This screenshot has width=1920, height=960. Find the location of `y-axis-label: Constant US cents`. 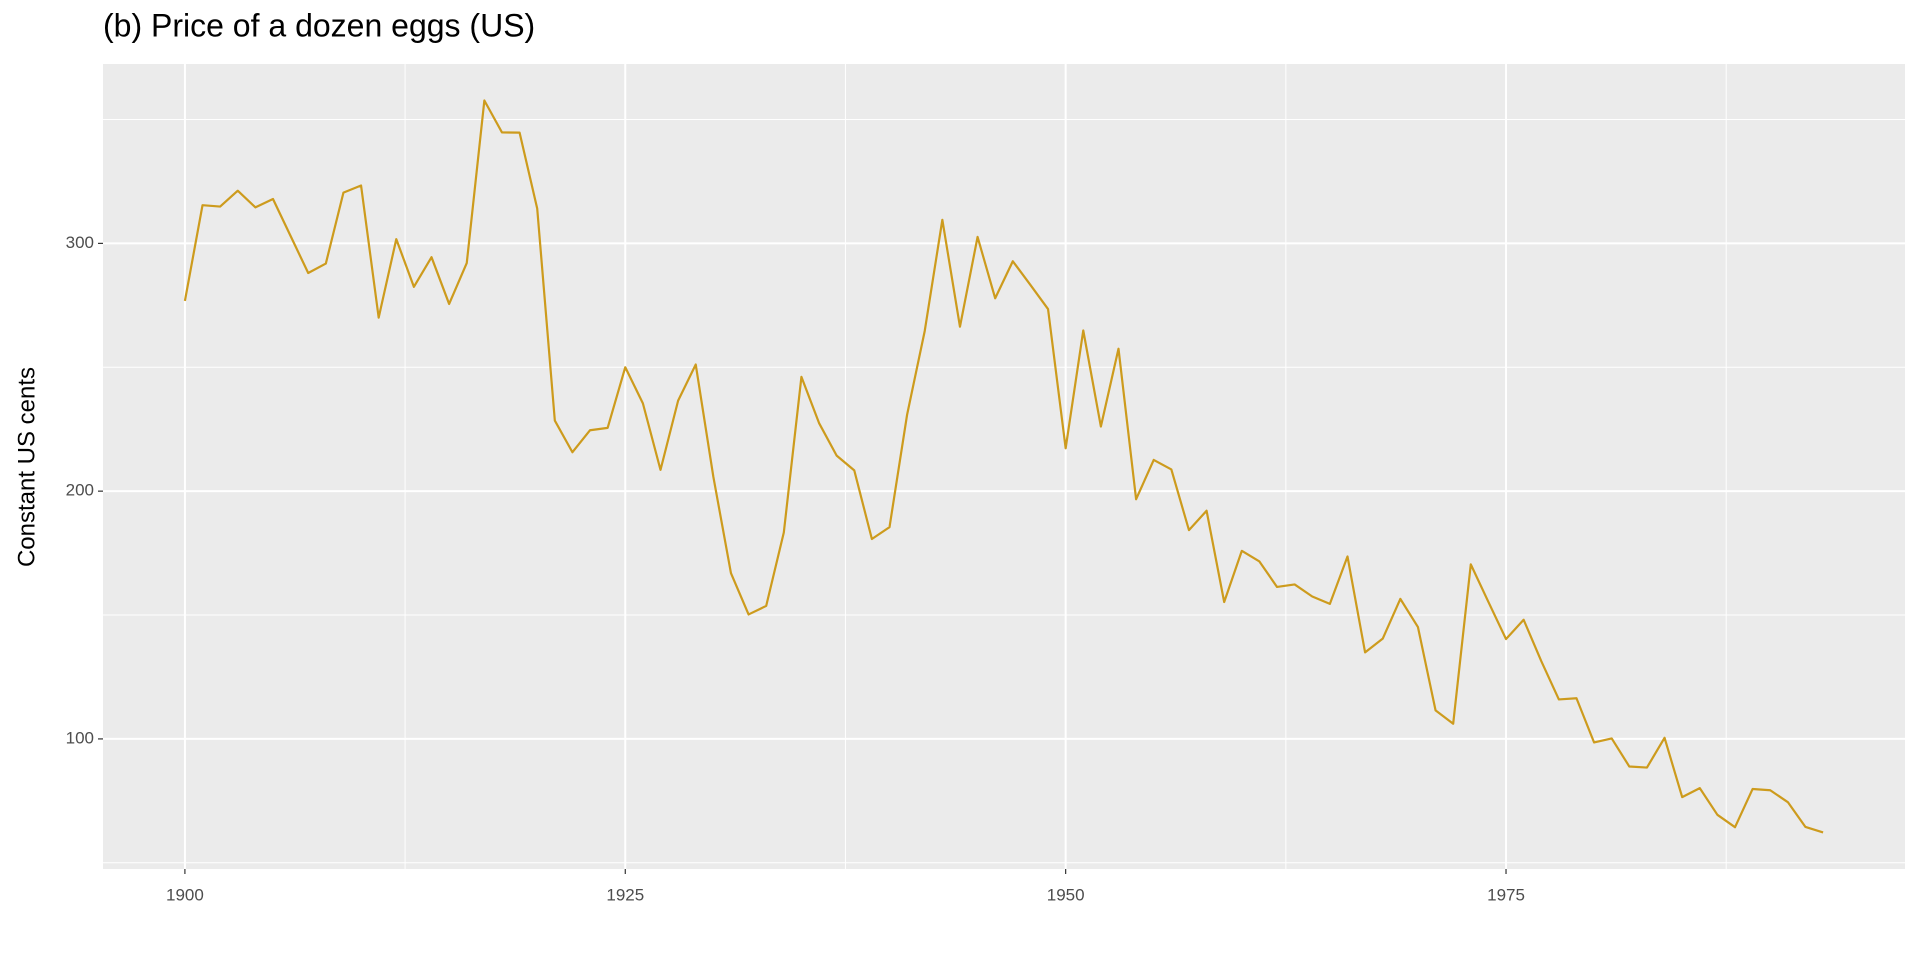

y-axis-label: Constant US cents is located at coordinates (26, 467).